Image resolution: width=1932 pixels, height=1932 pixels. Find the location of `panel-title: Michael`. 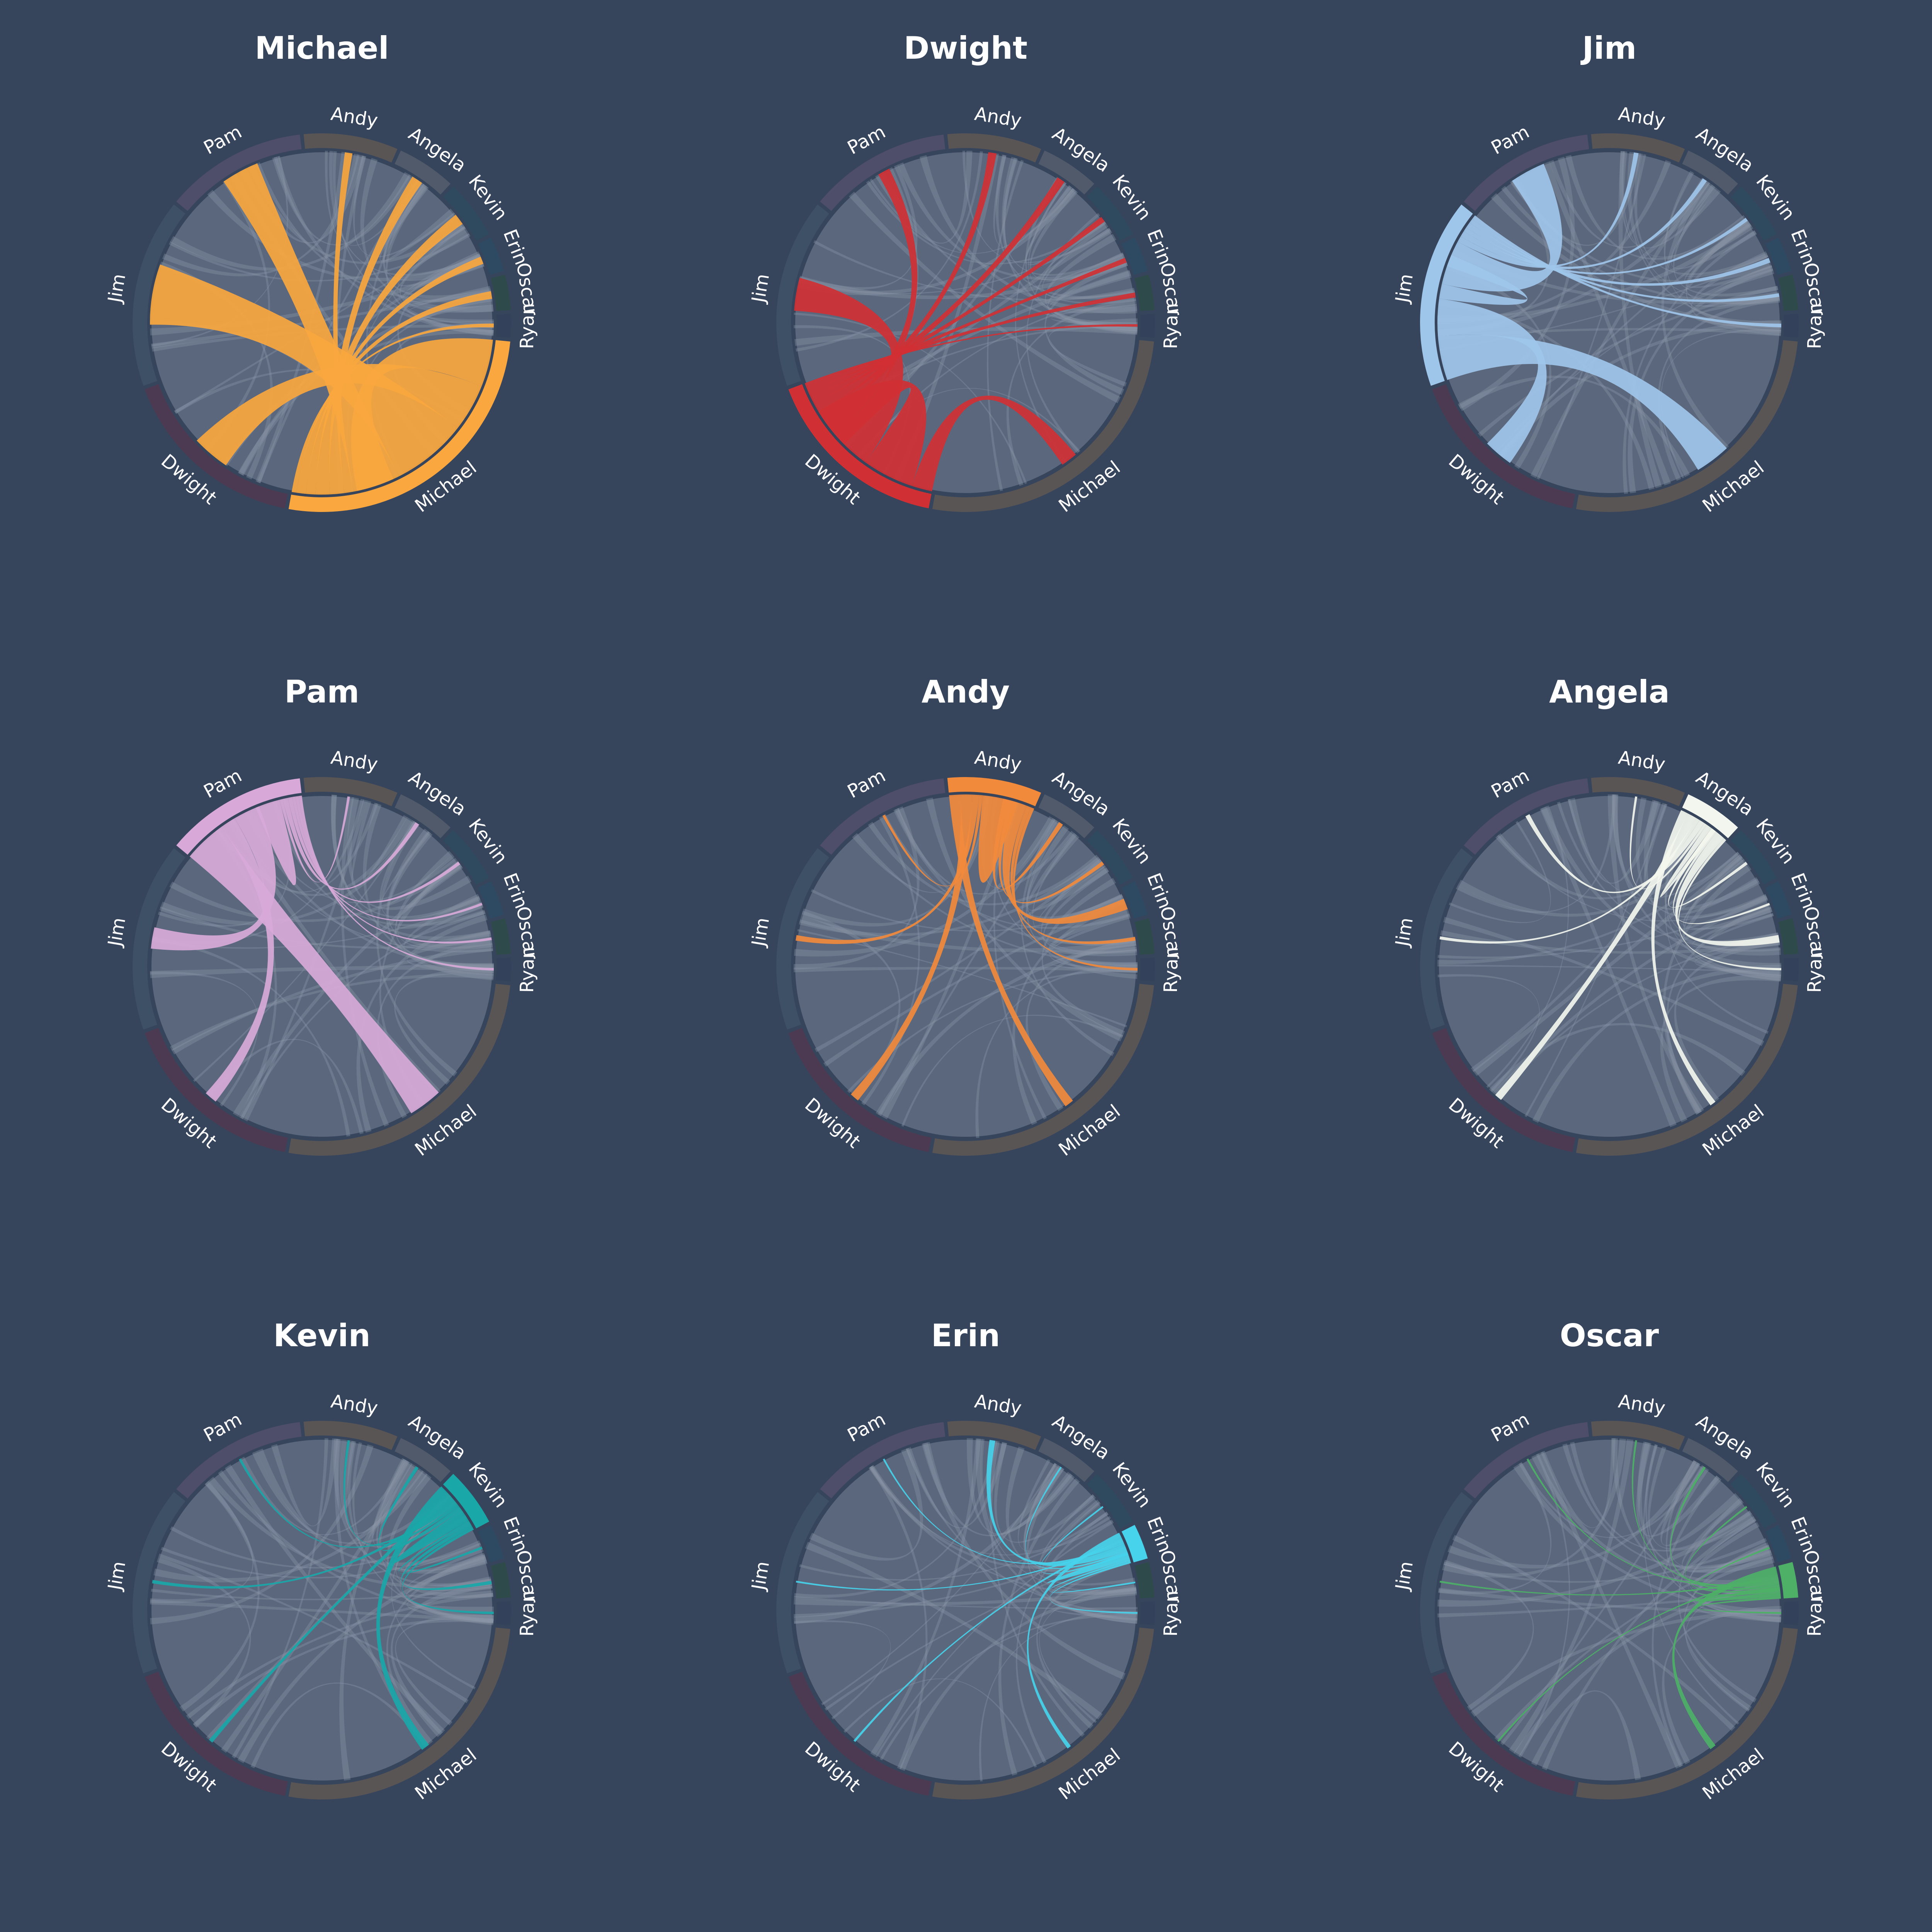

panel-title: Michael is located at coordinates (322, 48).